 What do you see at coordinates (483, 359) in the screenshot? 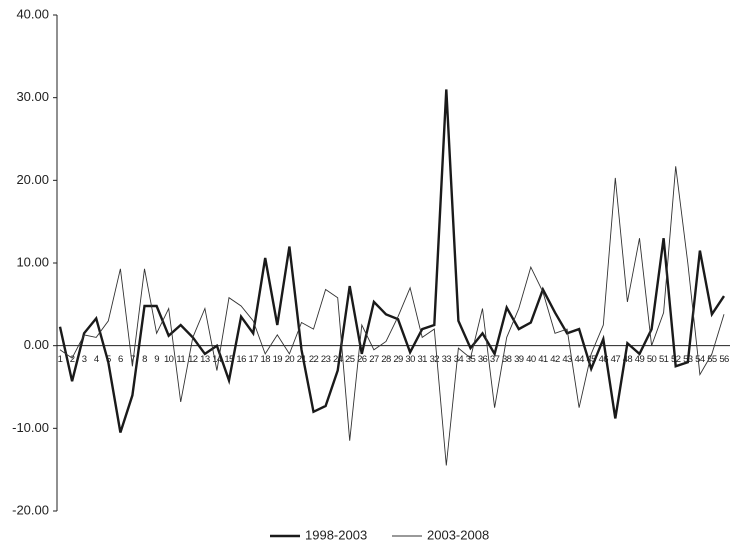
I see `x-tick-label: 36` at bounding box center [483, 359].